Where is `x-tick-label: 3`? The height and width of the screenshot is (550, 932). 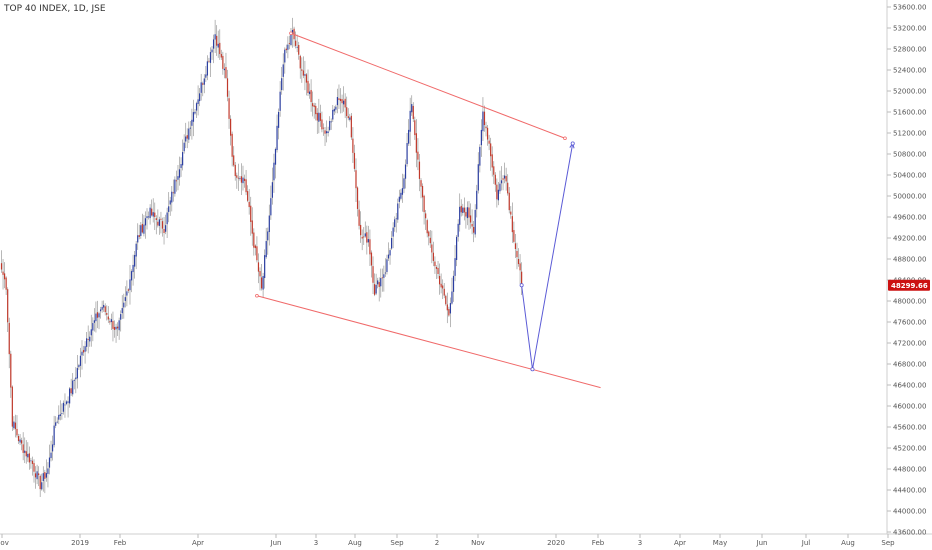
x-tick-label: 3 is located at coordinates (640, 543).